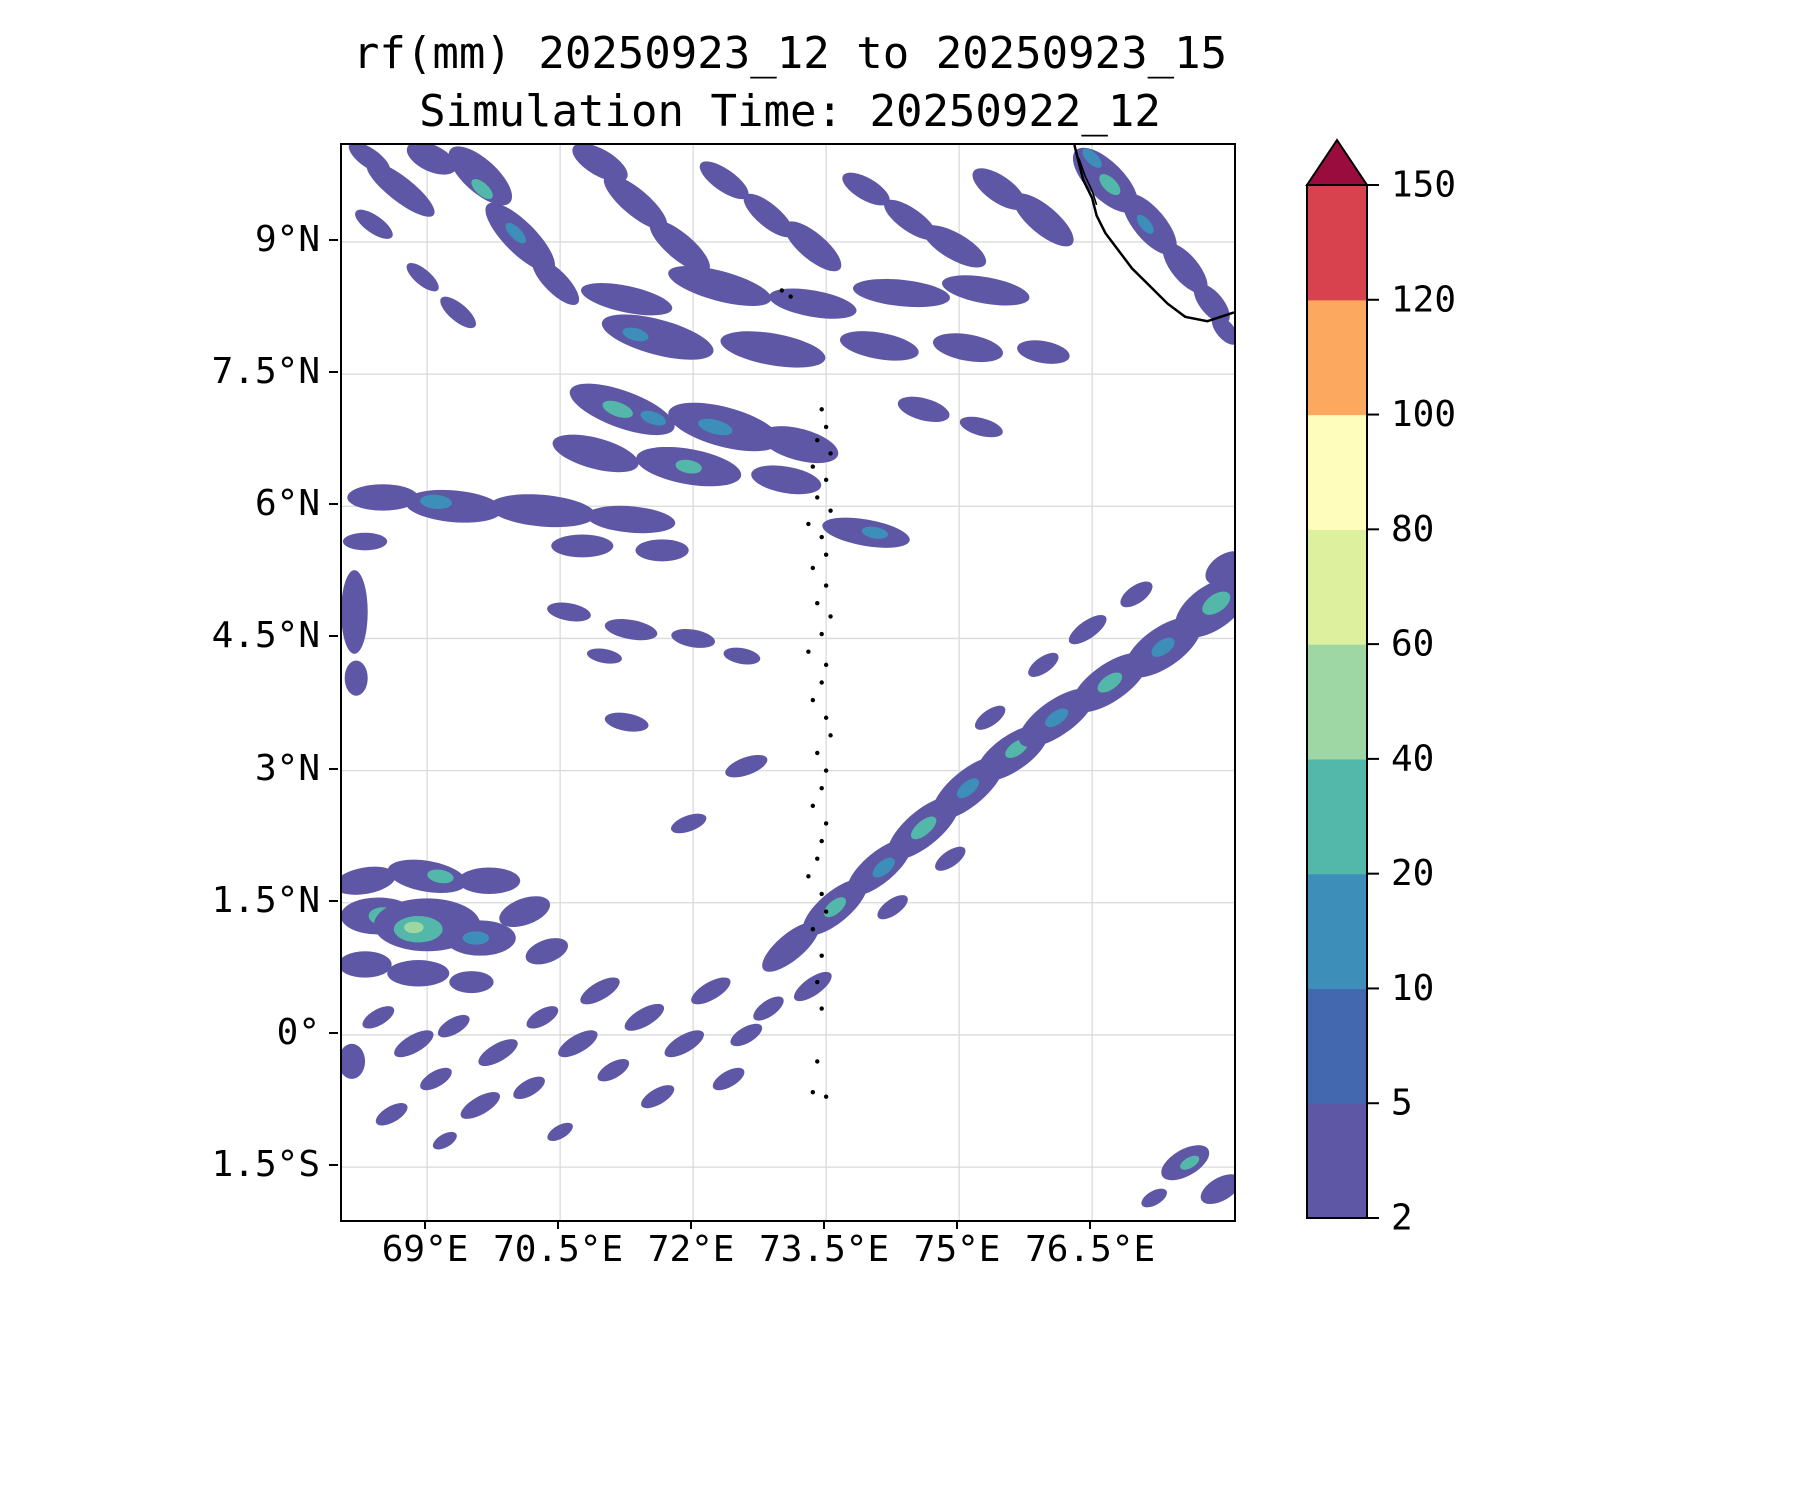 The width and height of the screenshot is (1800, 1500). I want to click on colorbar-tick-label: 60, so click(1412, 644).